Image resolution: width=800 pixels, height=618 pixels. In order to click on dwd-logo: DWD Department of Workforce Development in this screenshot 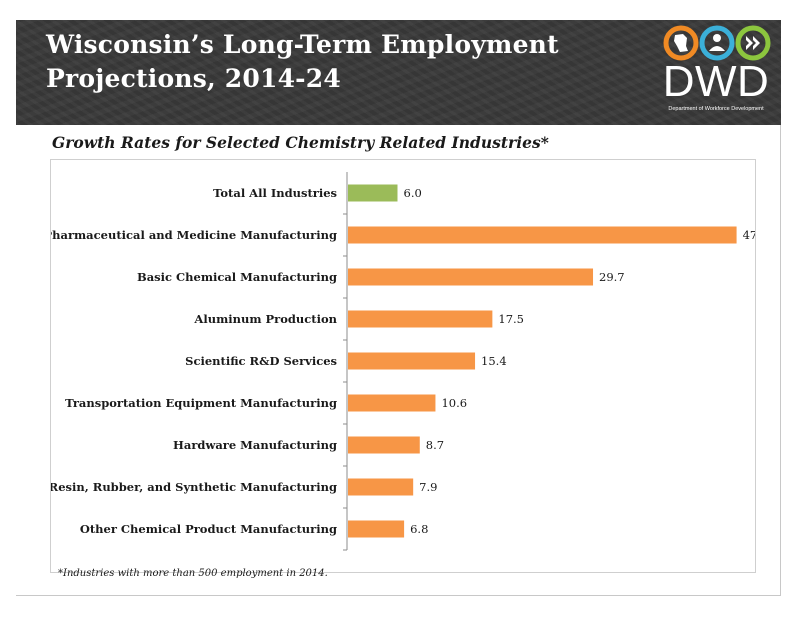, I will do `click(716, 73)`.